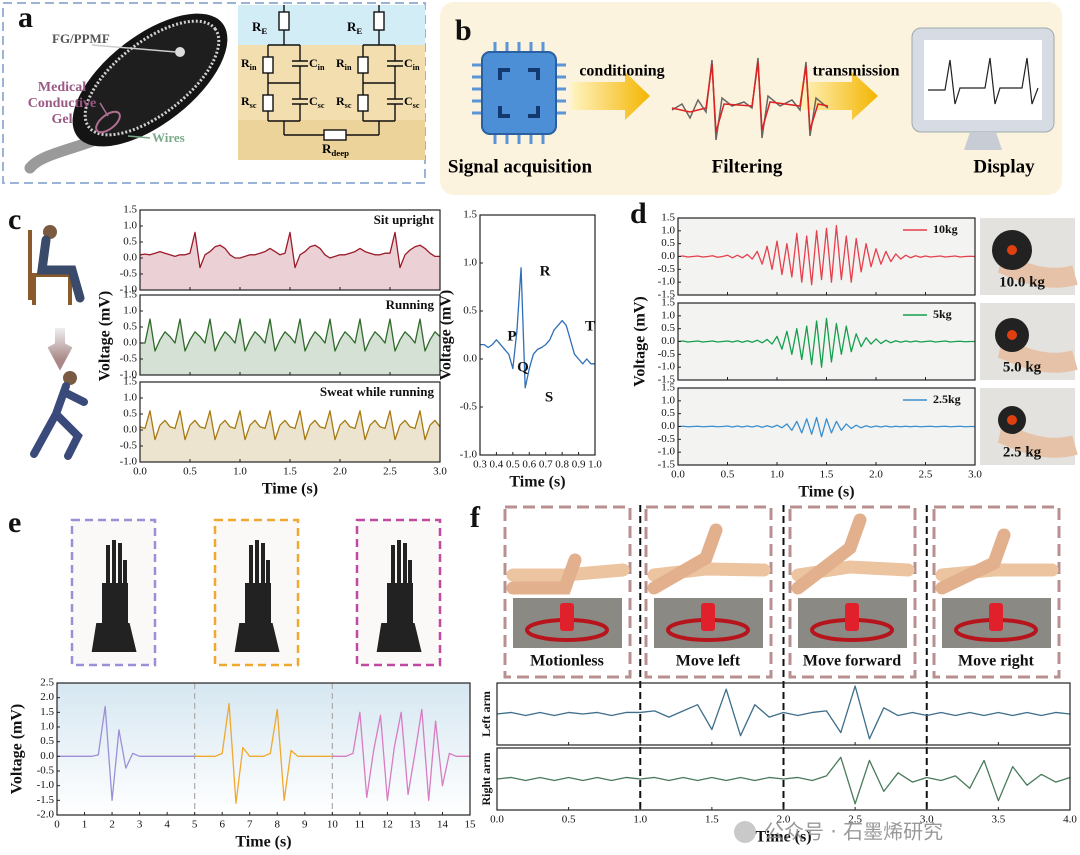  I want to click on x-tick-label: 10, so click(333, 825).